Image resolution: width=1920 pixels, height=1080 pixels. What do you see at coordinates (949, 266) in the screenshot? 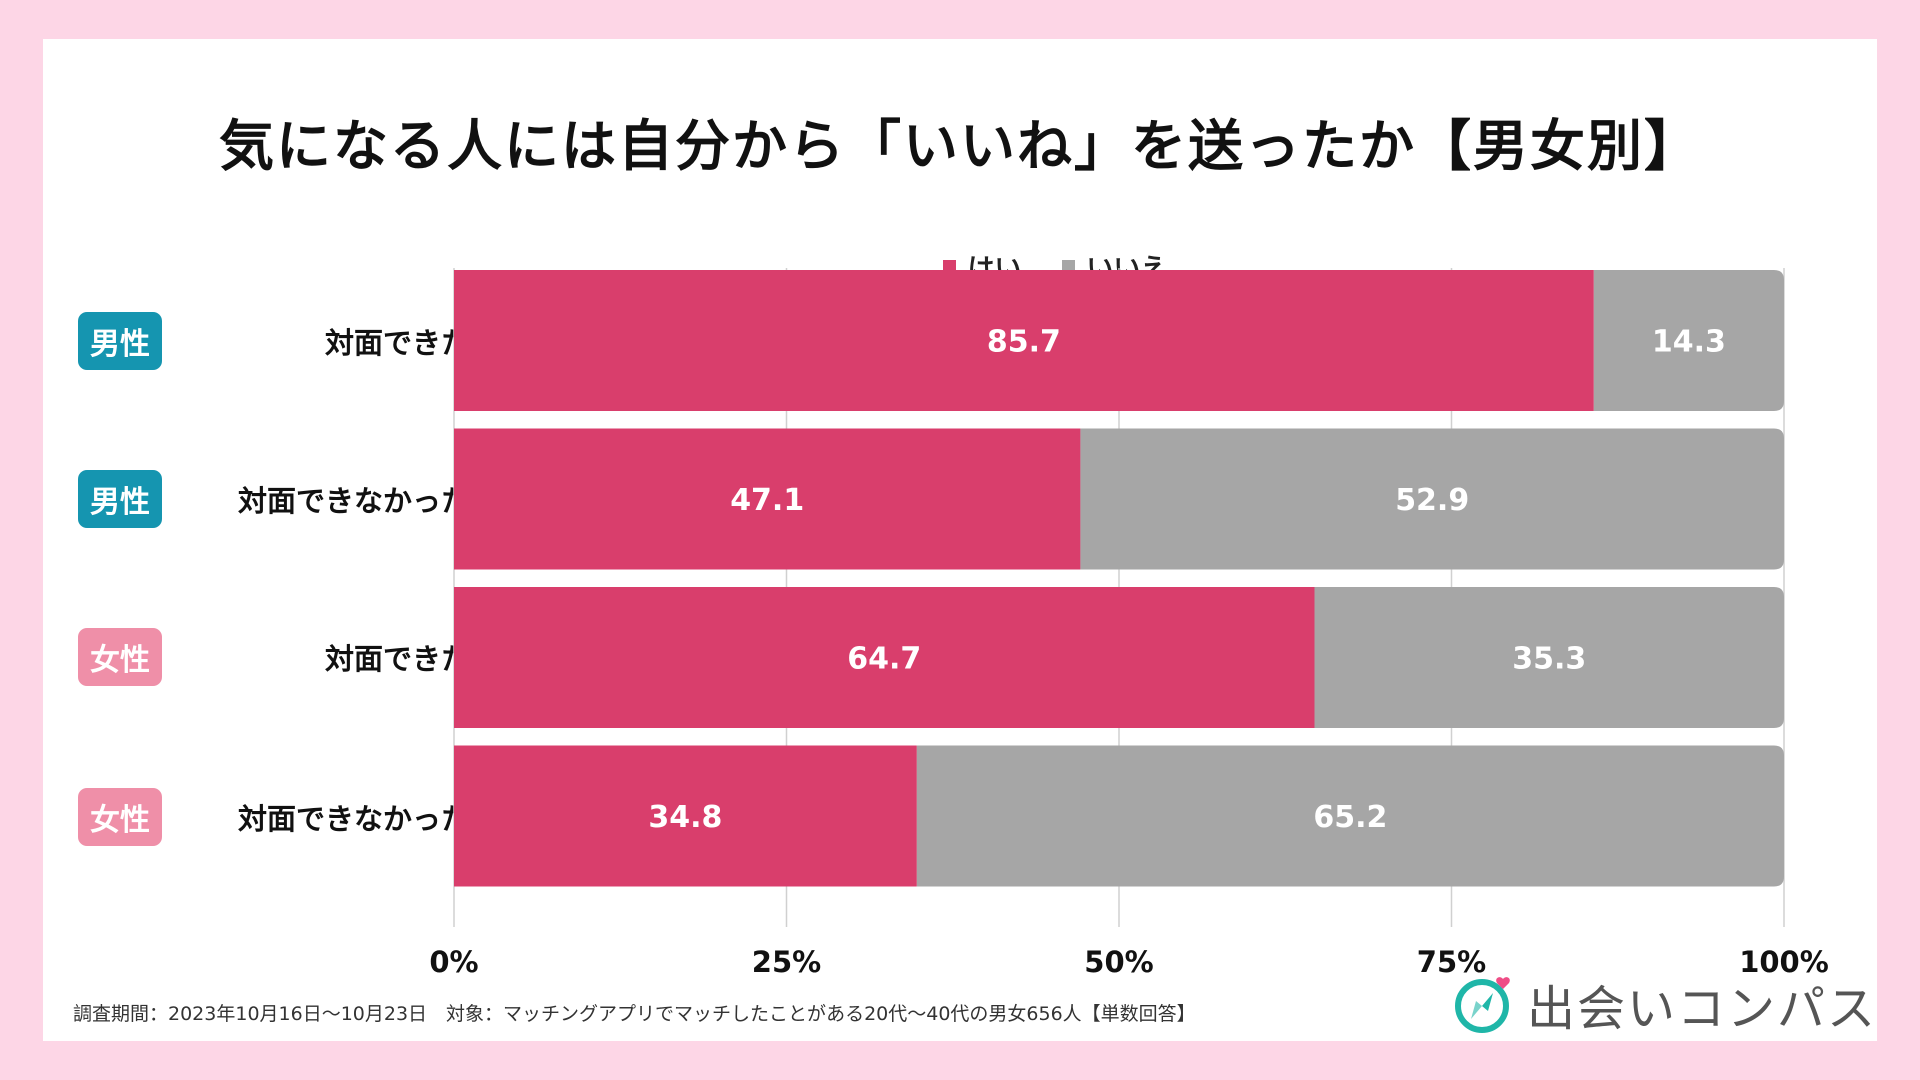
I see `legend-swatch-yes` at bounding box center [949, 266].